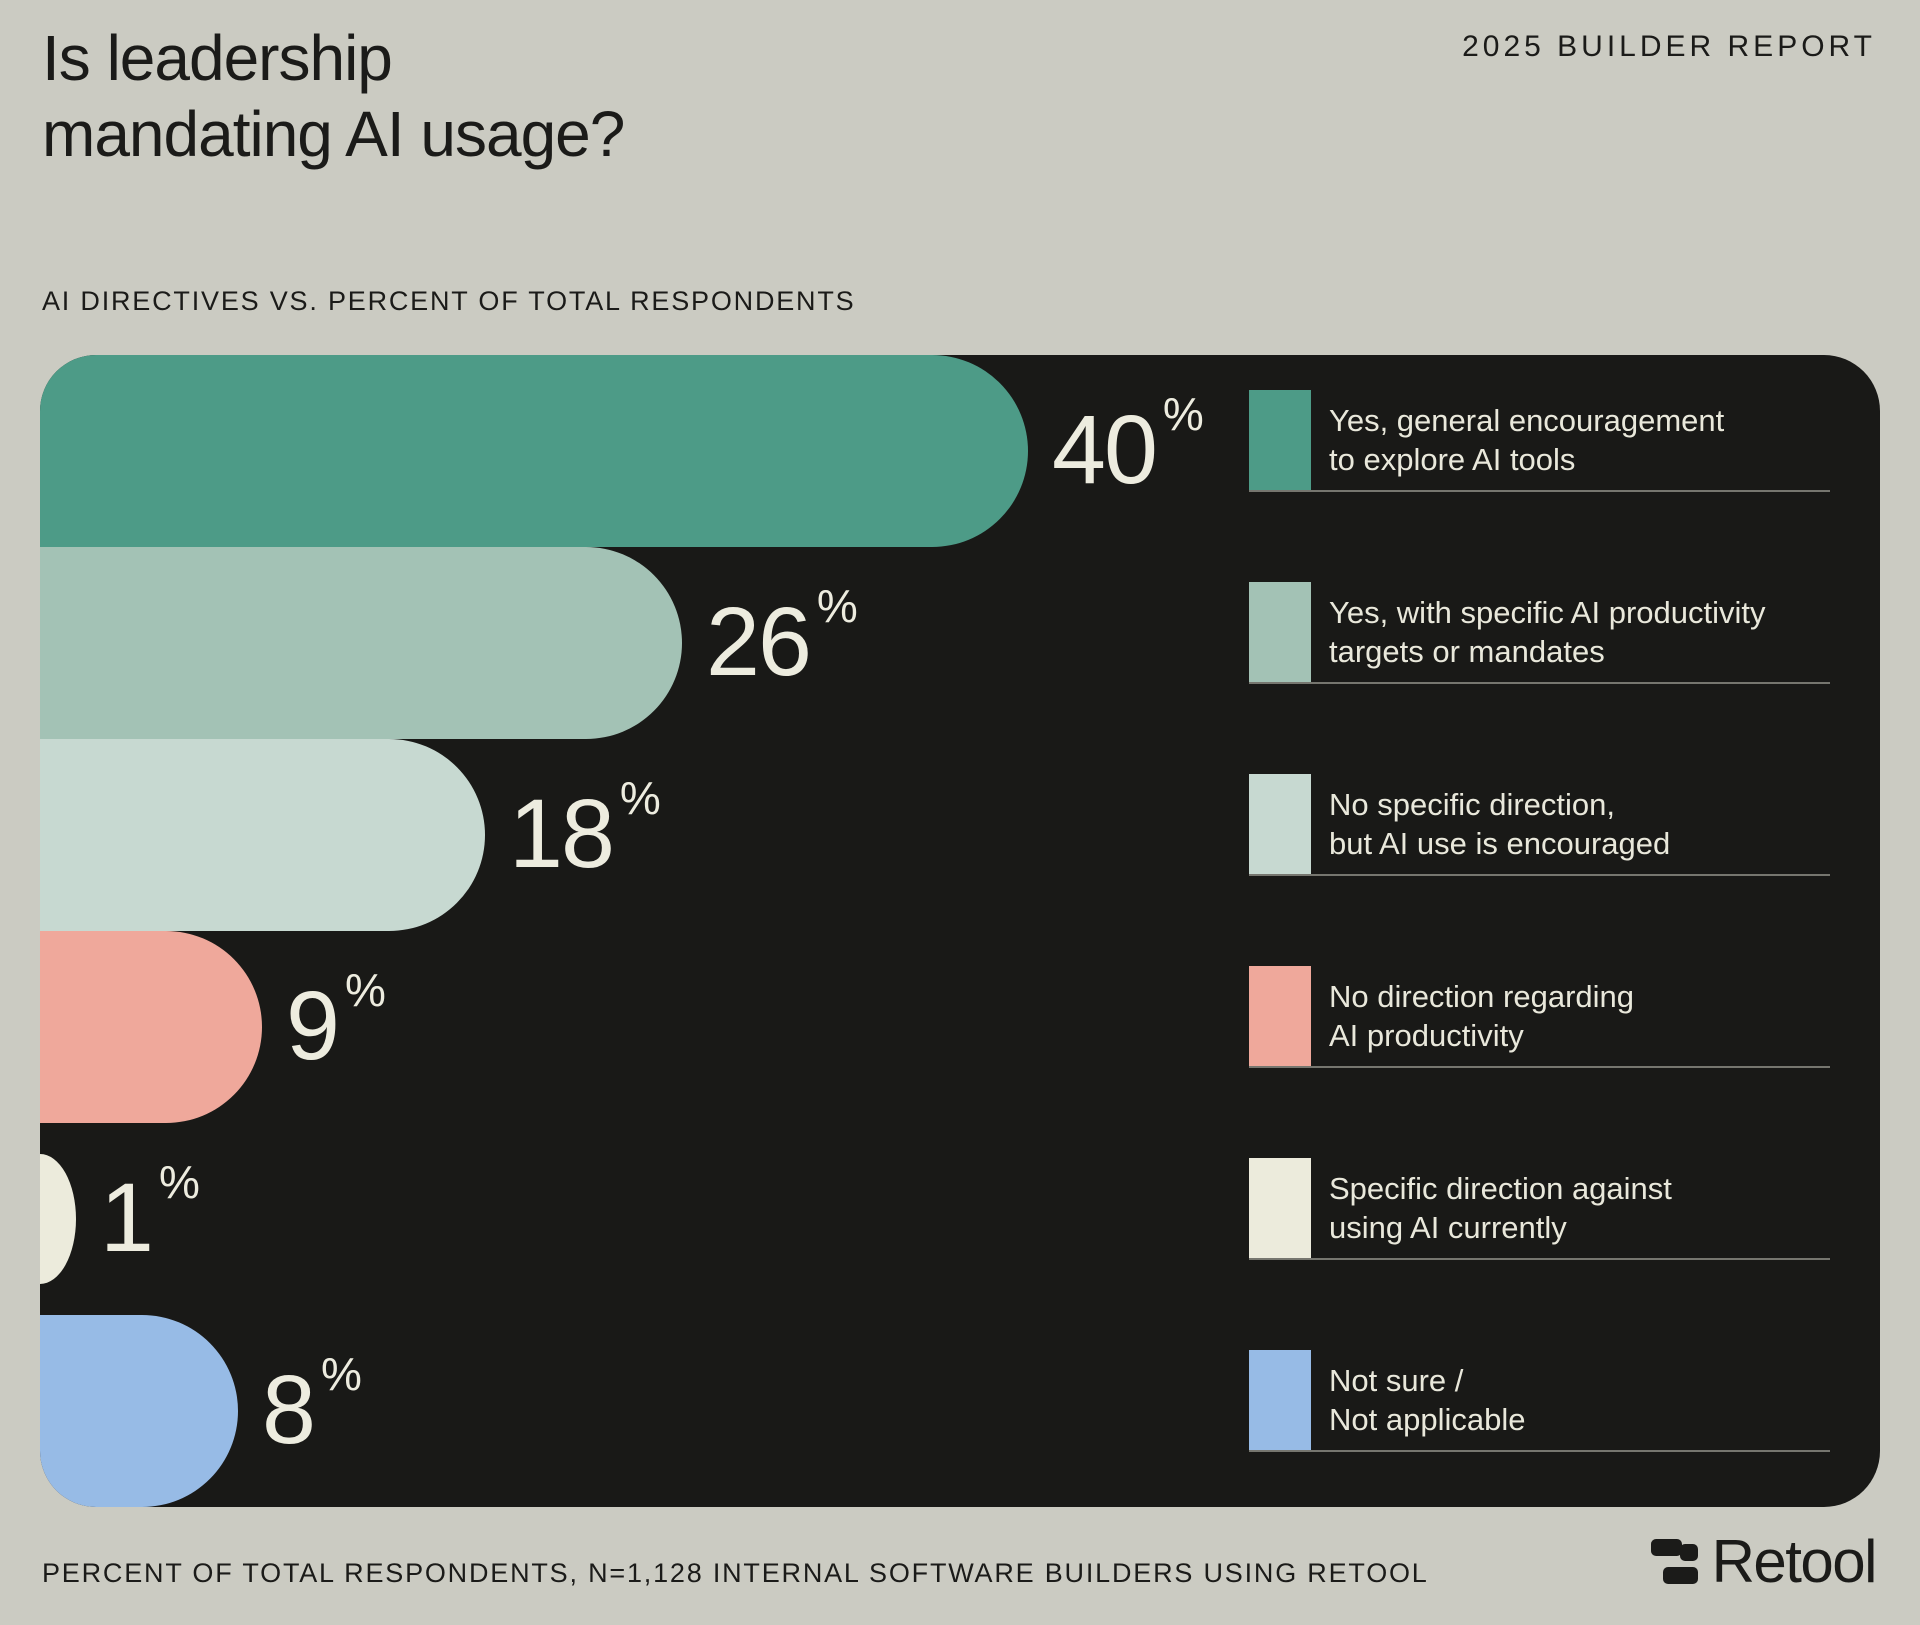 This screenshot has width=1920, height=1625. Describe the element at coordinates (960, 835) in the screenshot. I see `bar-row: 18%` at that location.